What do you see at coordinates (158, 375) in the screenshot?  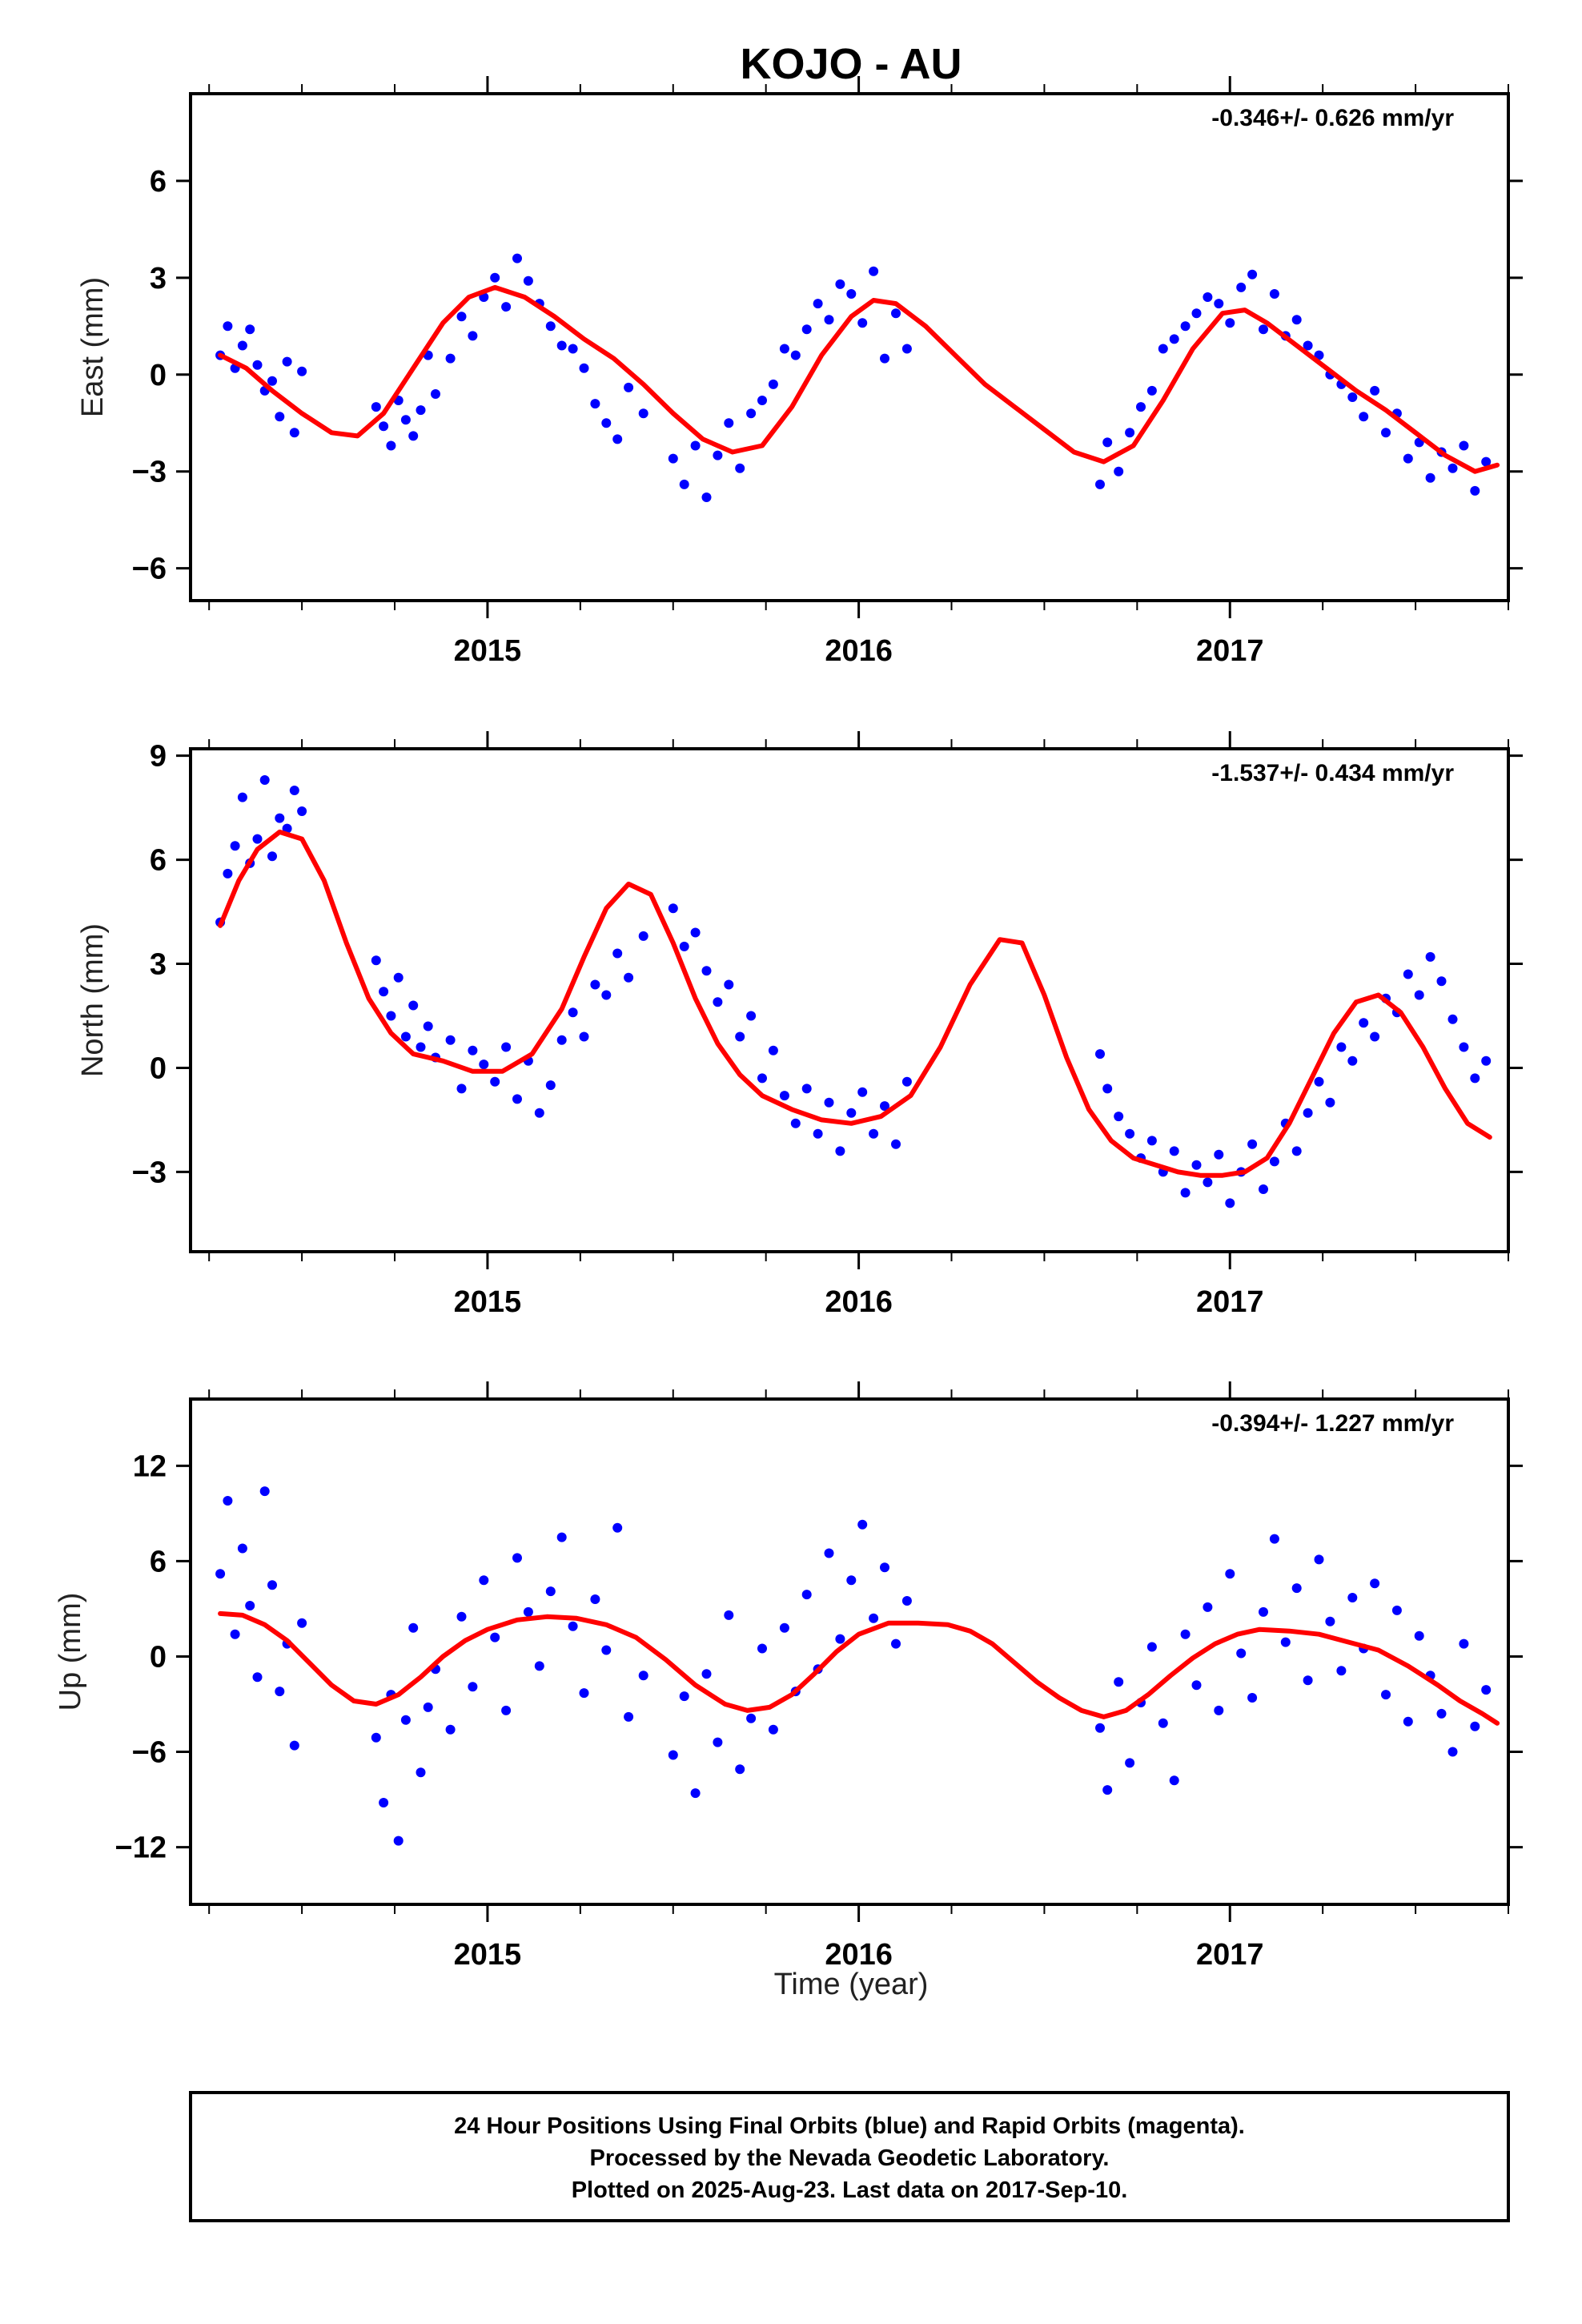 I see `y-tick-label: 0` at bounding box center [158, 375].